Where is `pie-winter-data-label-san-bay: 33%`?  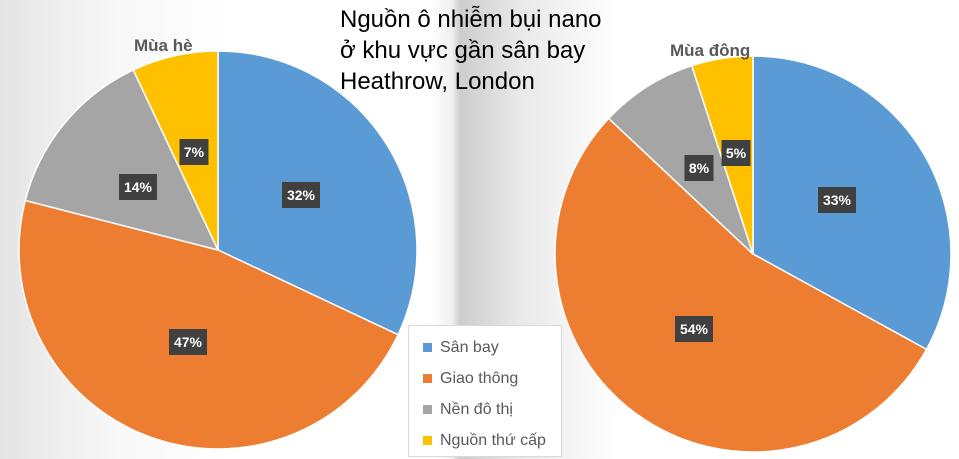 pie-winter-data-label-san-bay: 33% is located at coordinates (837, 200).